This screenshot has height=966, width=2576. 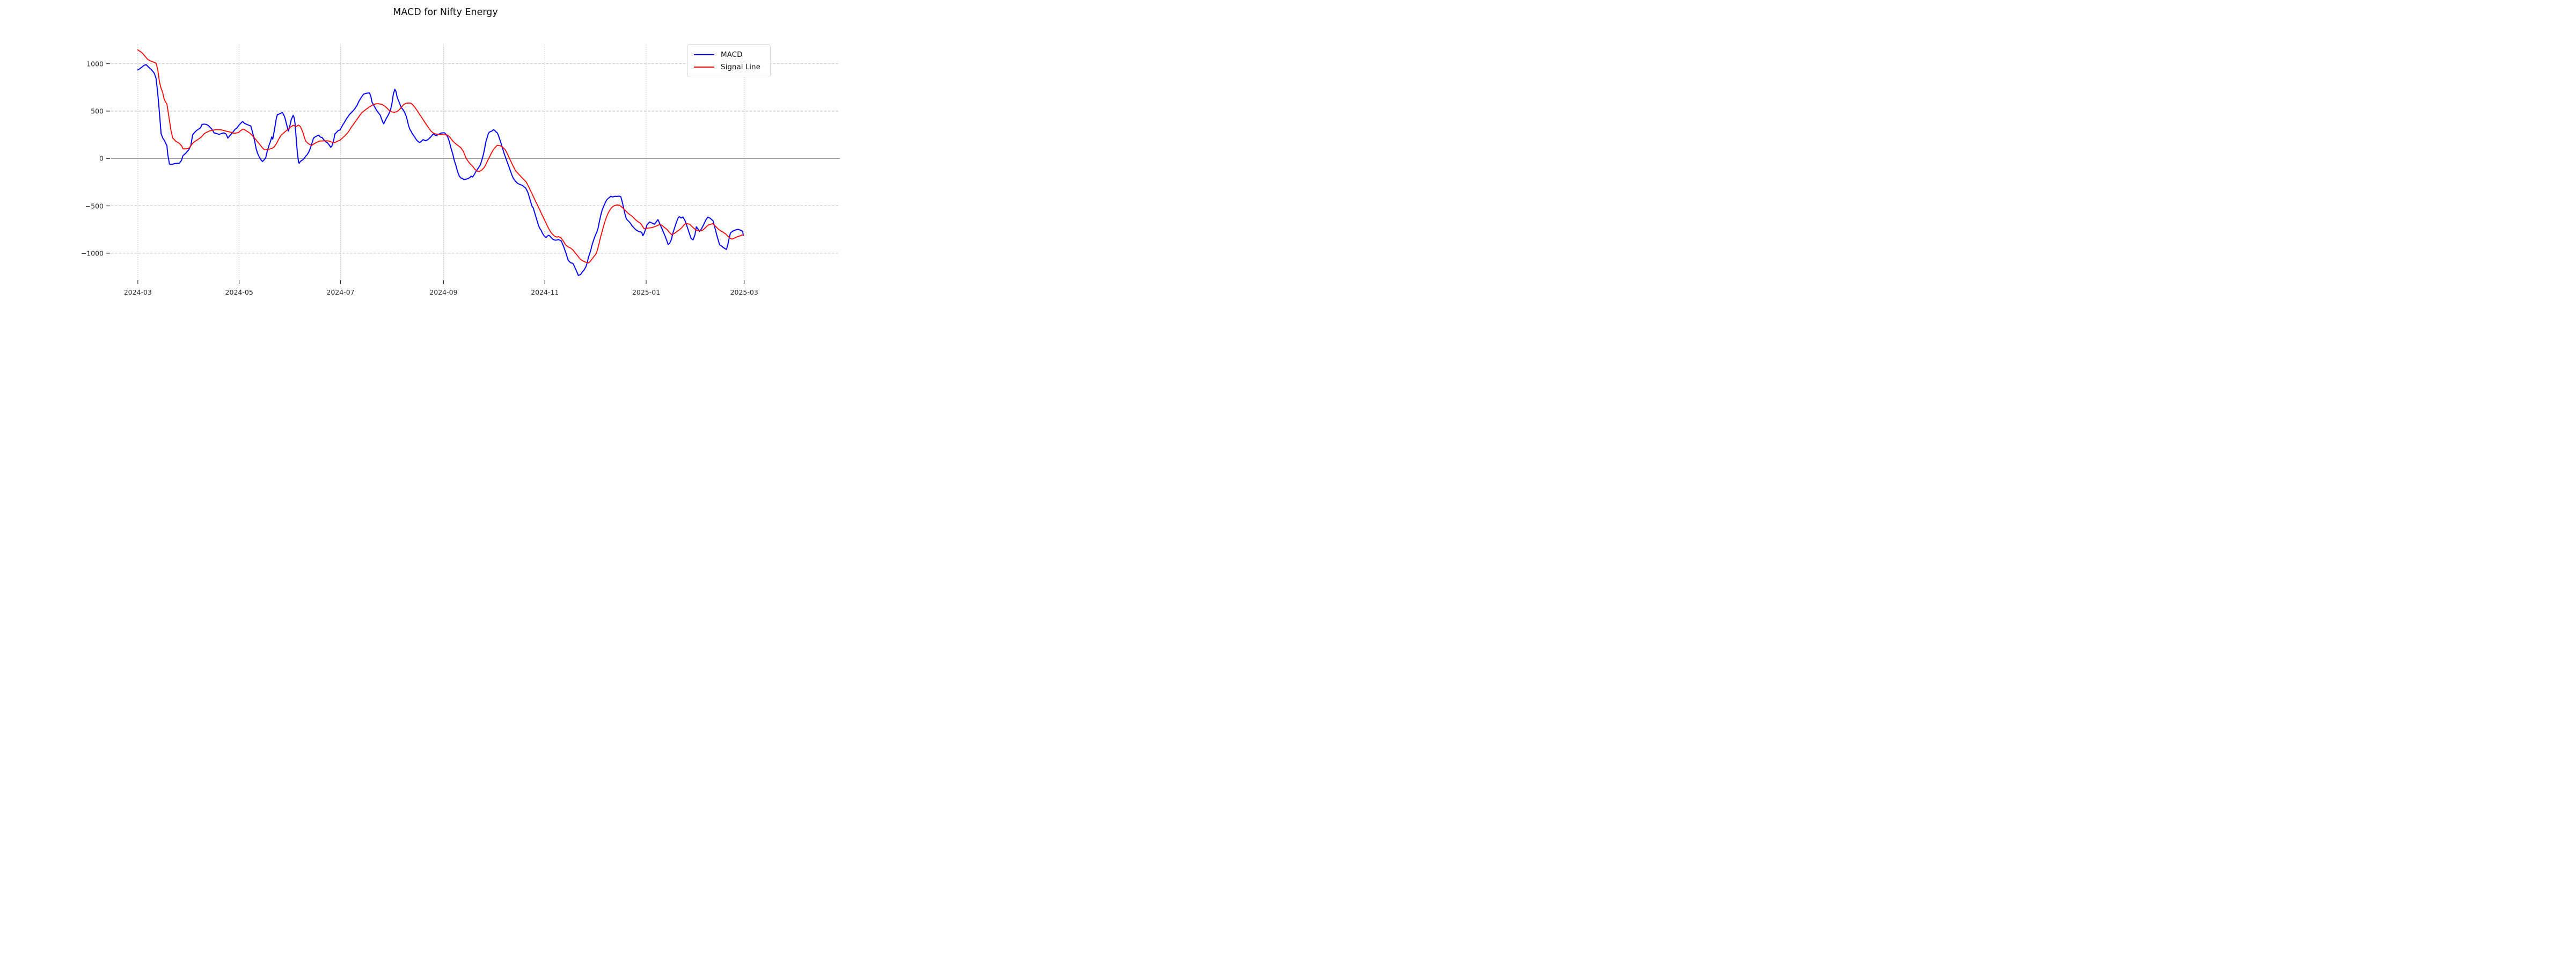 What do you see at coordinates (95, 64) in the screenshot?
I see `y-tick-label: 1000` at bounding box center [95, 64].